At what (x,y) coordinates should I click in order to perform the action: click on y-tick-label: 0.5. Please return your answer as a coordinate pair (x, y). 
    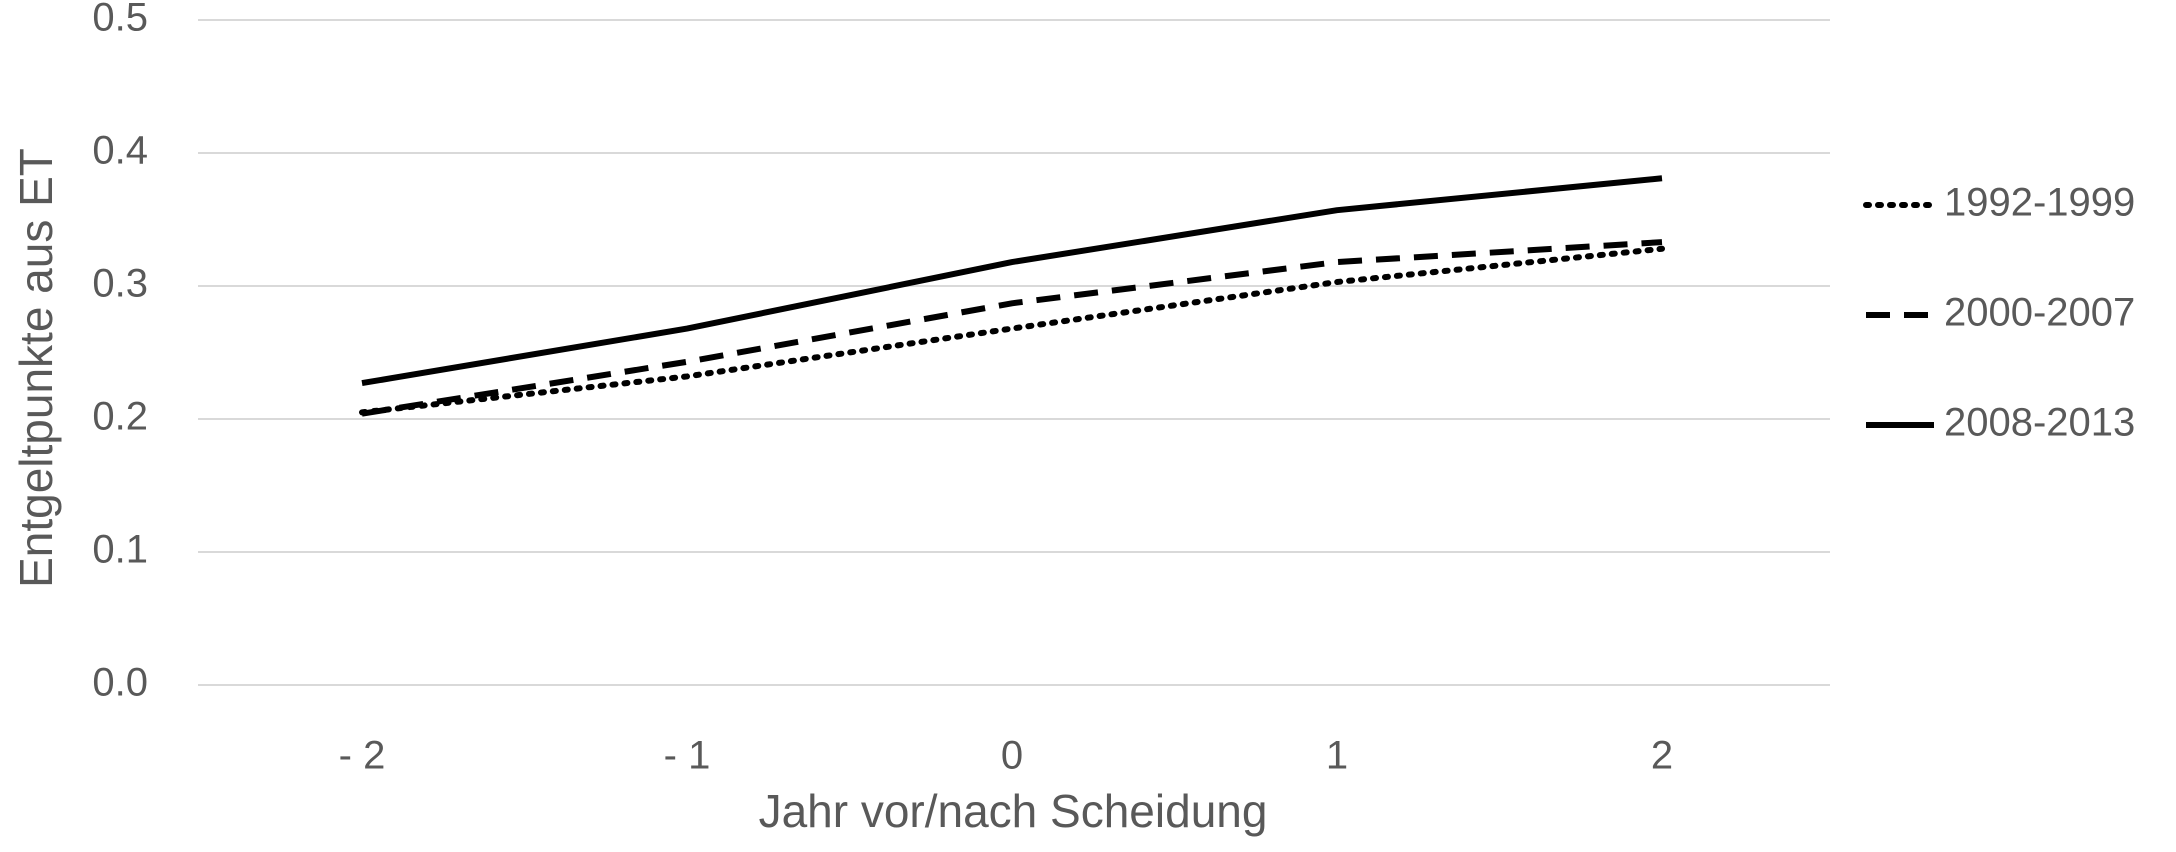
    Looking at the image, I should click on (120, 20).